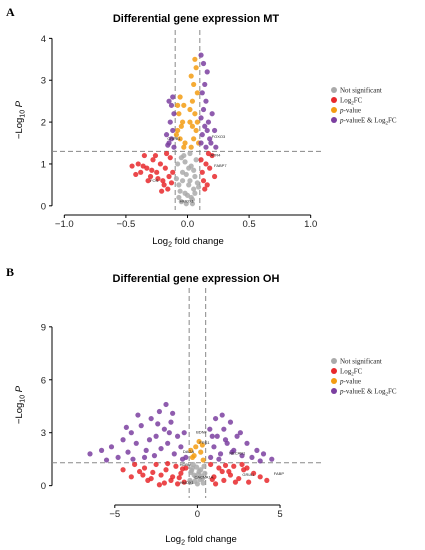  What do you see at coordinates (188, 169) in the screenshot?
I see `panel-a-gene-labels: FOXO3 ATR4 FABP7 HMOX1 CREB1 FOS` at bounding box center [188, 169].